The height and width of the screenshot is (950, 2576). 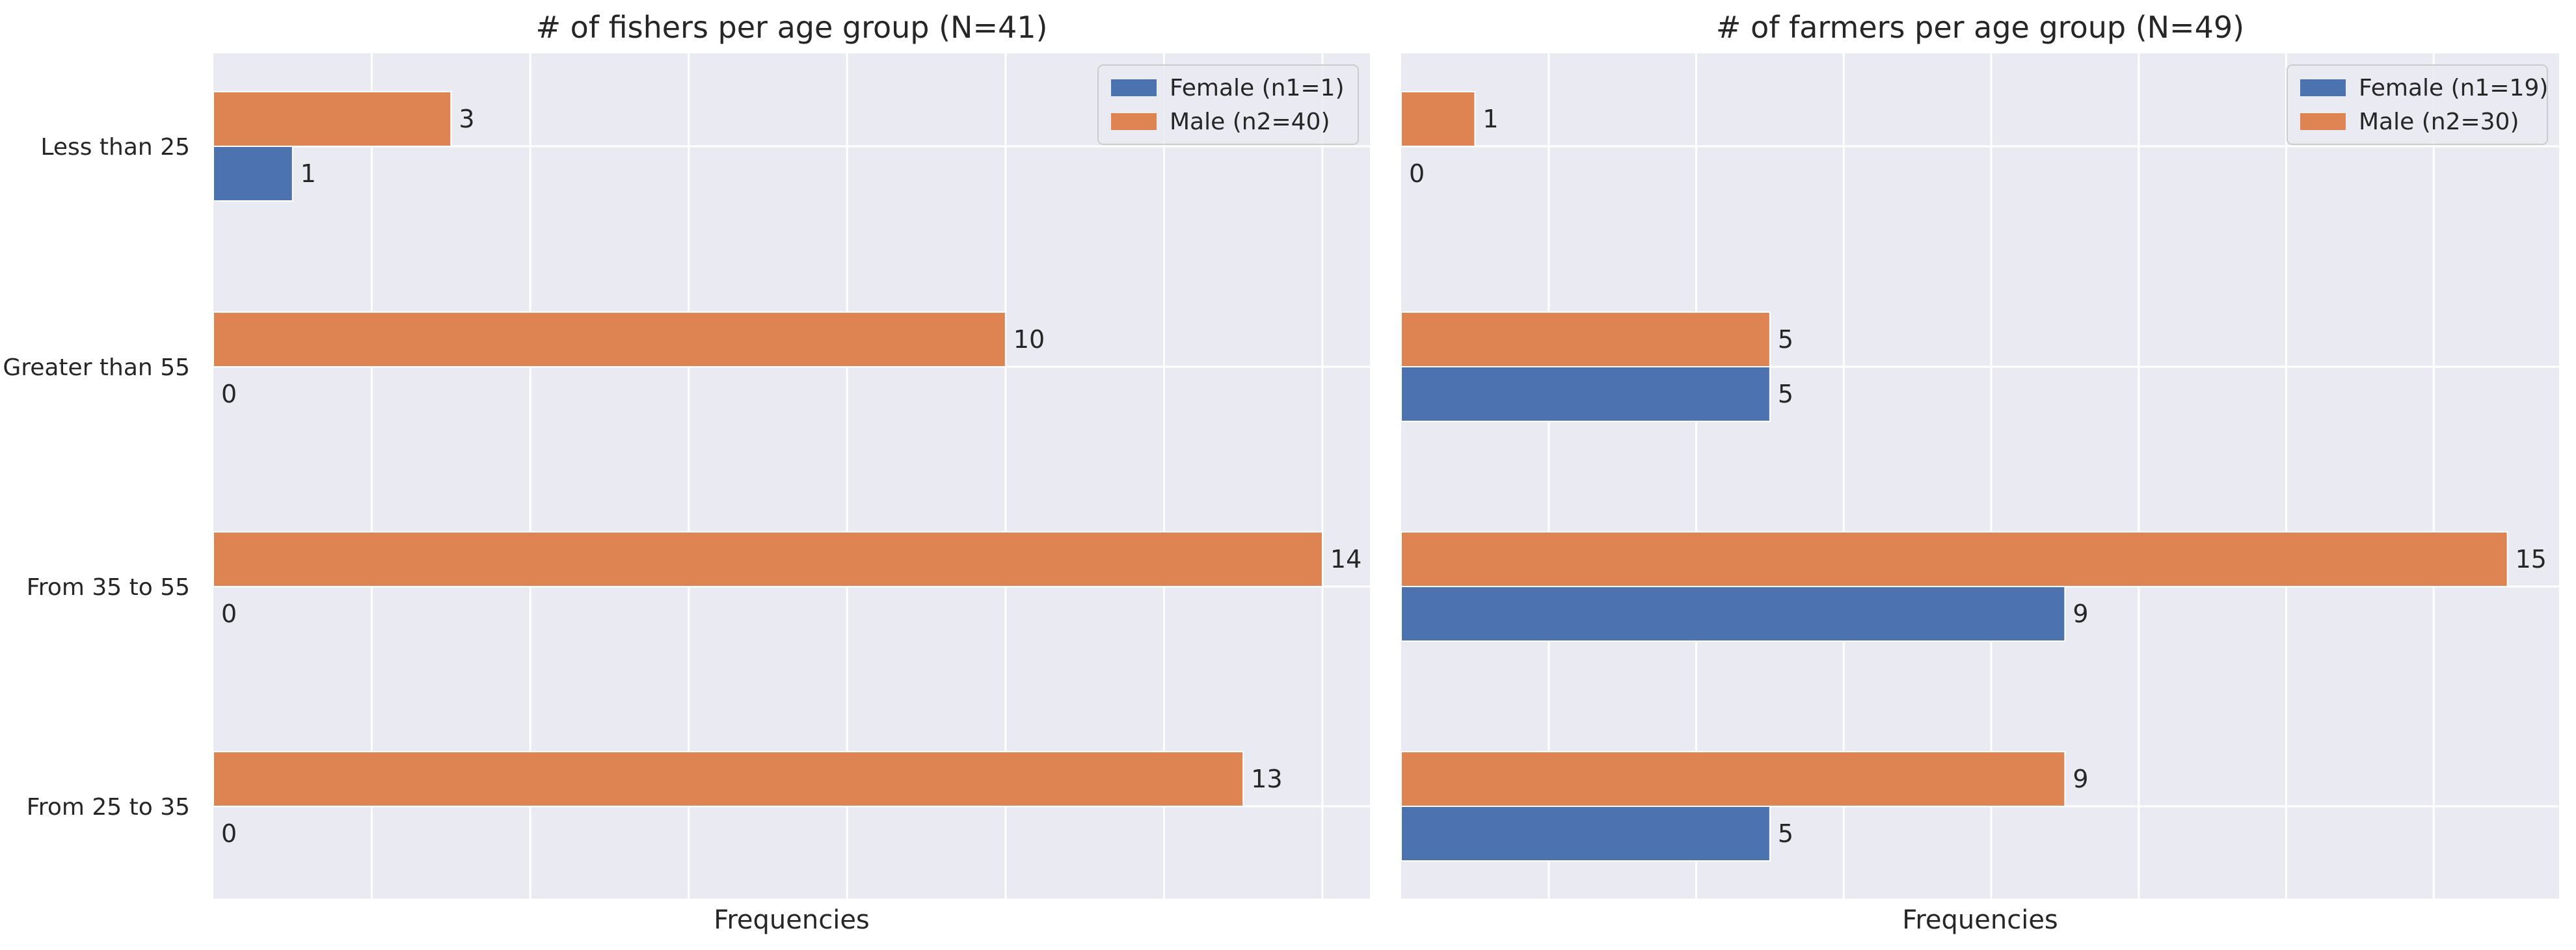 What do you see at coordinates (2531, 559) in the screenshot?
I see `data-label-male-from-35-to-55: 15` at bounding box center [2531, 559].